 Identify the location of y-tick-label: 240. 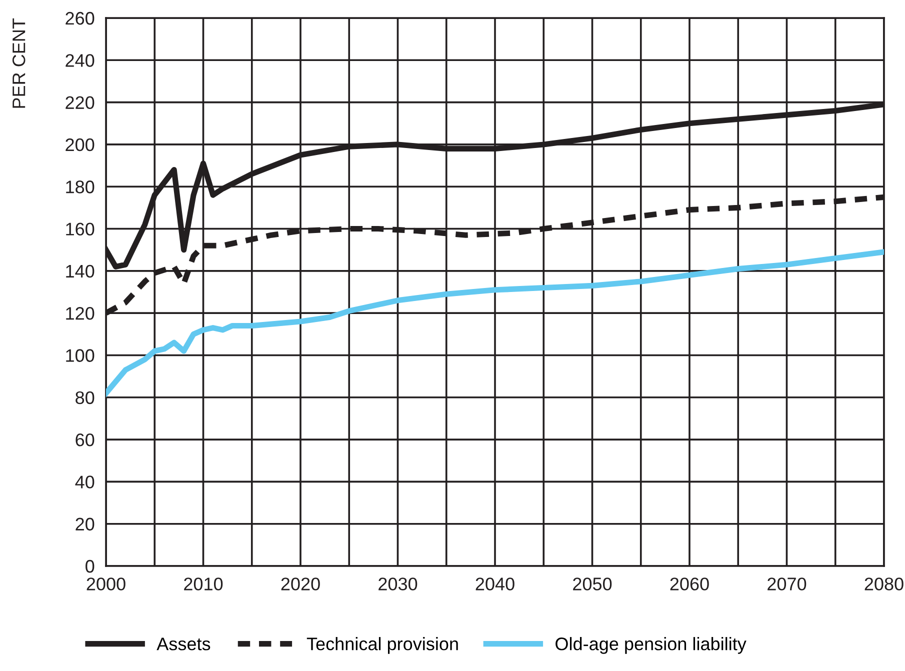
(80, 60).